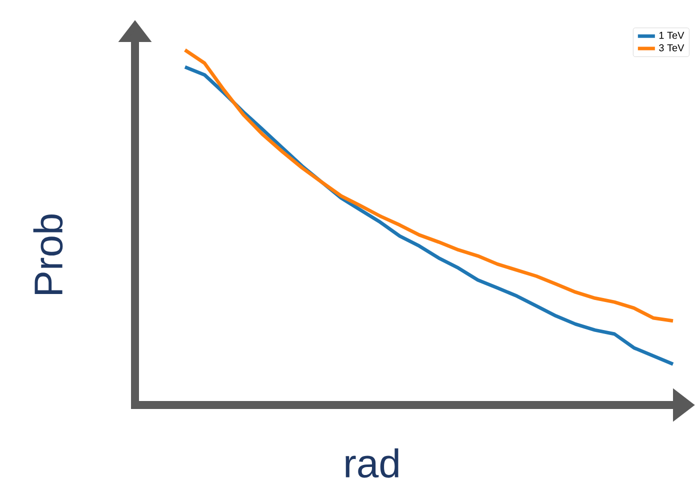 This screenshot has width=695, height=488. I want to click on legend-label: 3 TeV, so click(671, 48).